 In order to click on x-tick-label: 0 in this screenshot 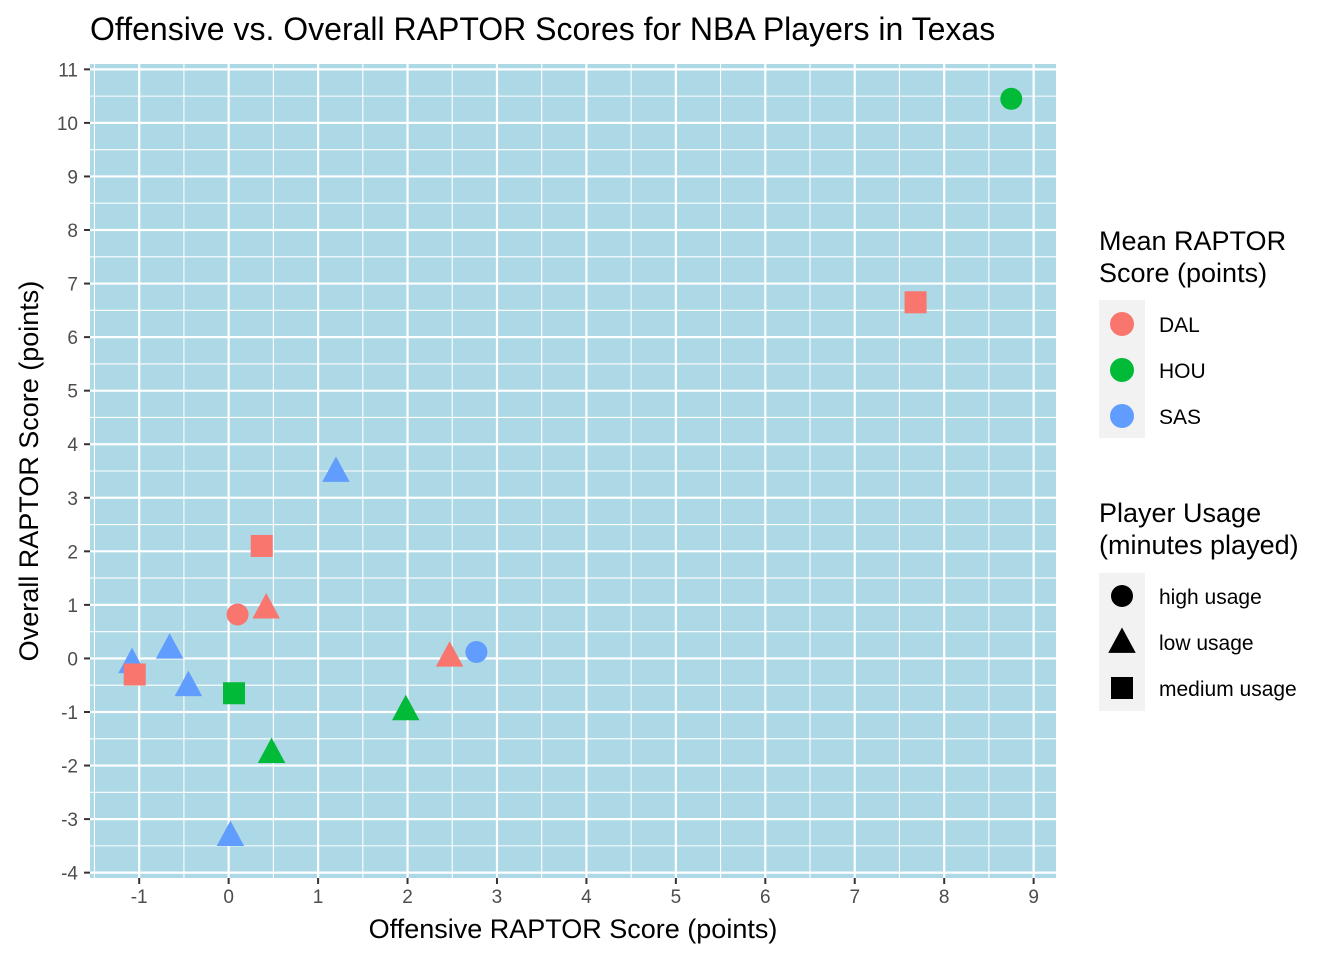, I will do `click(228, 897)`.